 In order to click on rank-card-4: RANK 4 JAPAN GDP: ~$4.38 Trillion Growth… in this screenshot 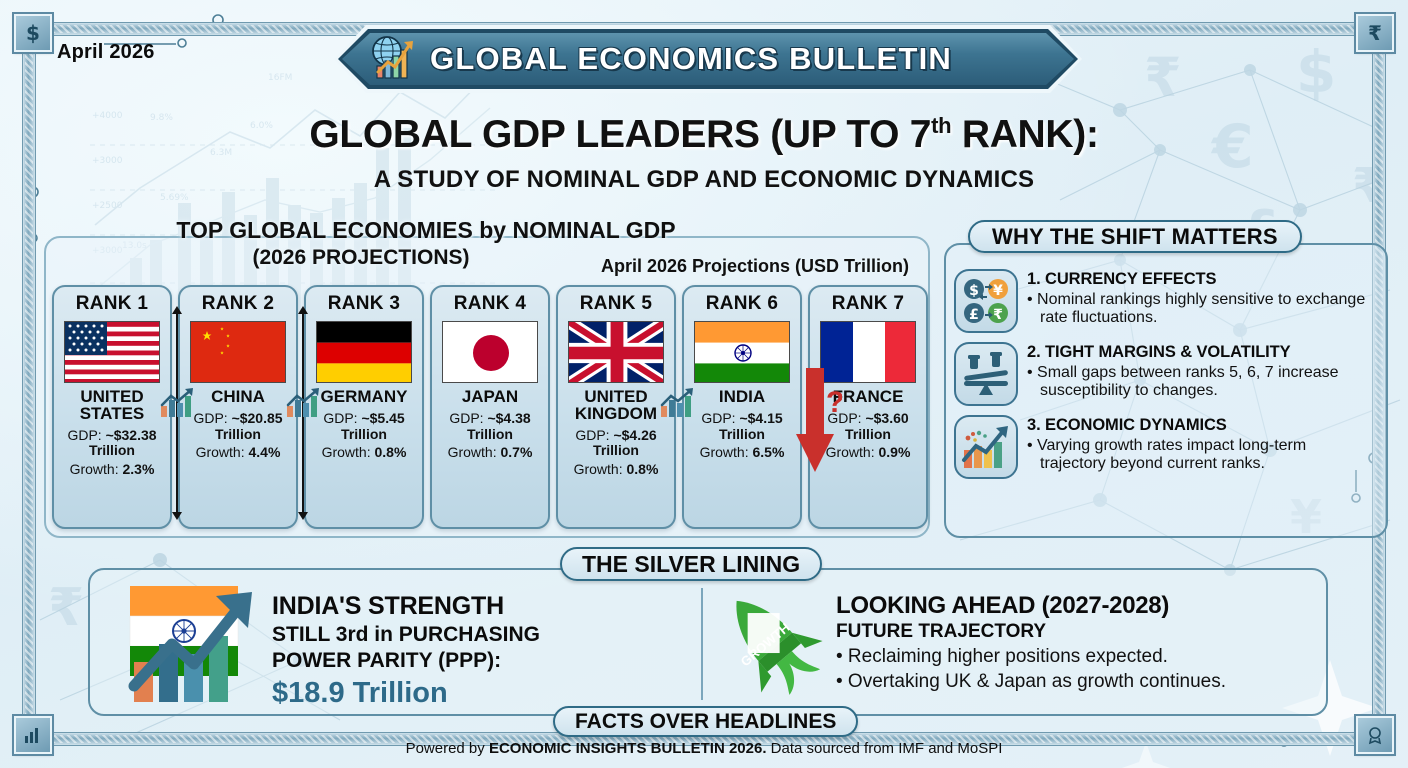, I will do `click(490, 407)`.